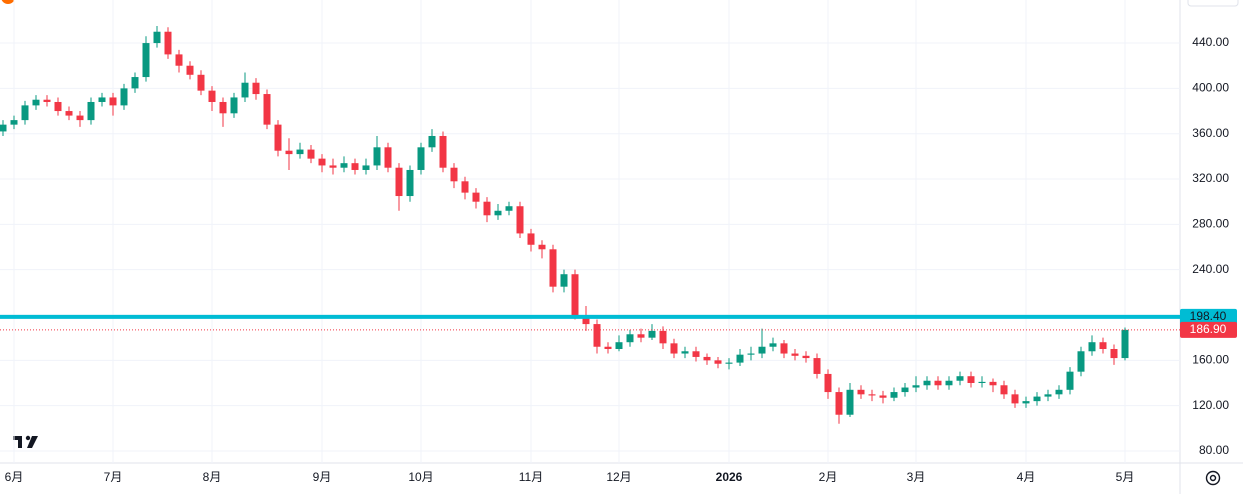 The height and width of the screenshot is (494, 1243). What do you see at coordinates (420, 477) in the screenshot?
I see `x-tick-label: 10月` at bounding box center [420, 477].